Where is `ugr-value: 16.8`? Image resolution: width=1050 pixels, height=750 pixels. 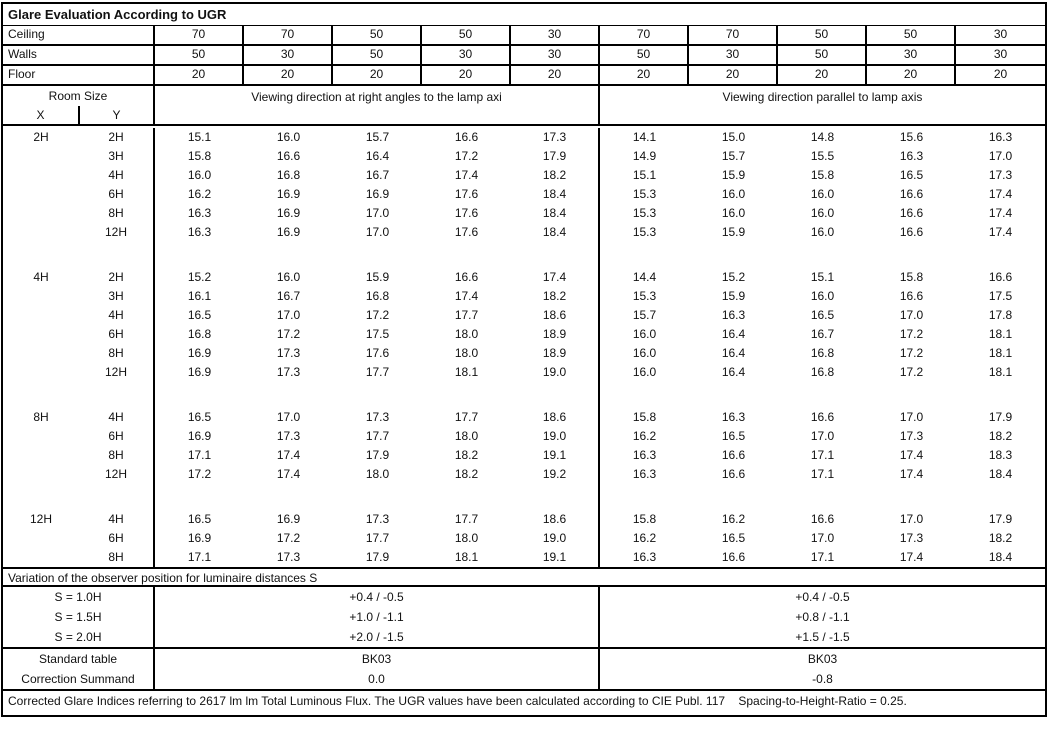 ugr-value: 16.8 is located at coordinates (288, 175).